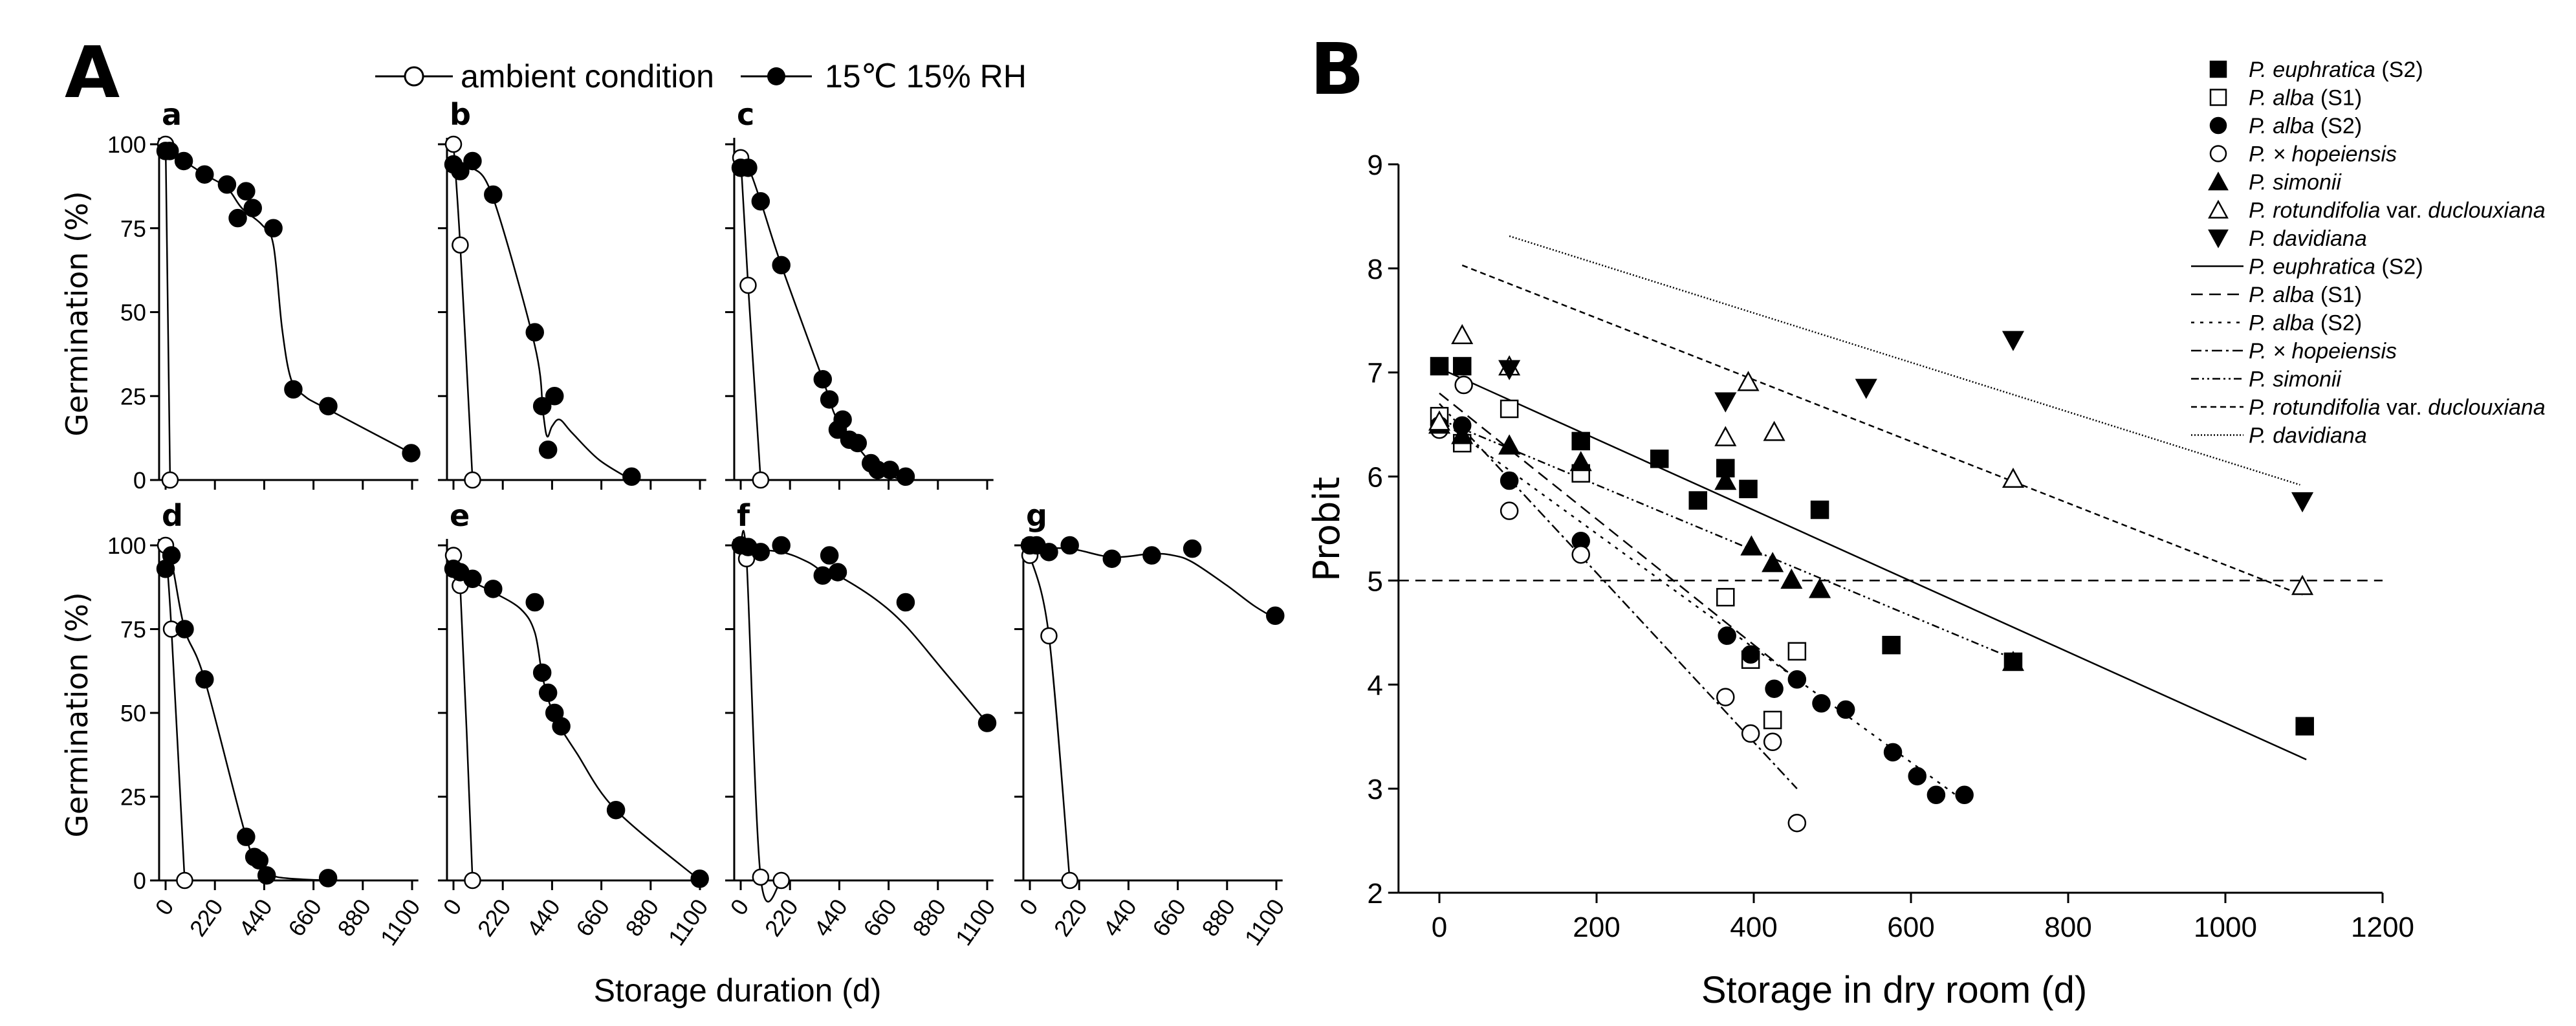 This screenshot has width=2576, height=1026. What do you see at coordinates (587, 76) in the screenshot?
I see `legend-ambient-label: ambient condition` at bounding box center [587, 76].